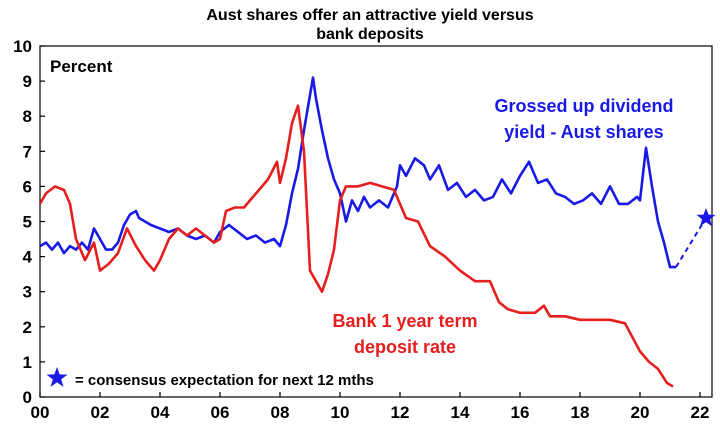 The width and height of the screenshot is (720, 439). Describe the element at coordinates (160, 412) in the screenshot. I see `x-tick-label: 04` at that location.